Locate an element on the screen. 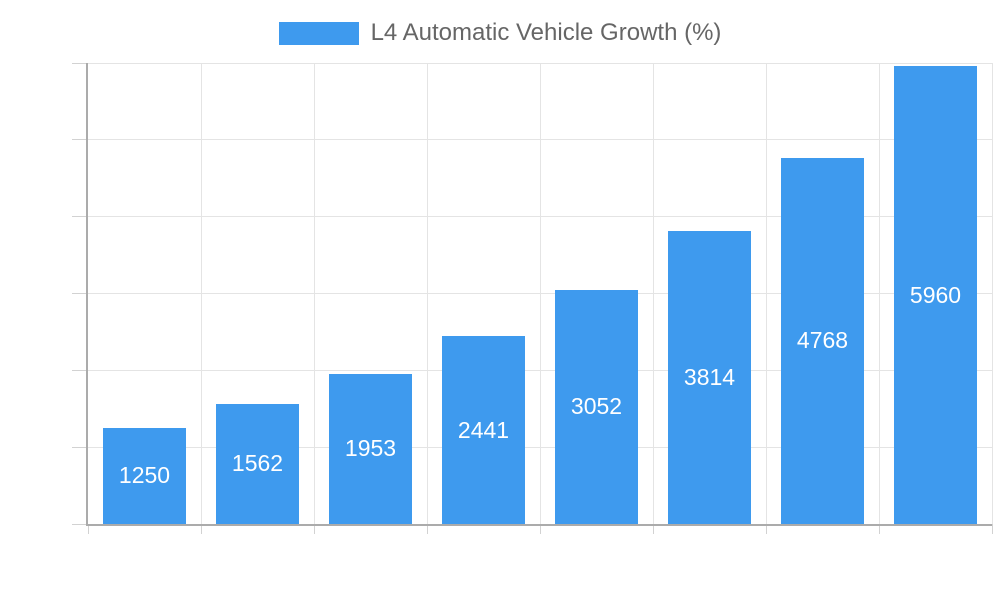 The width and height of the screenshot is (1000, 600). bar: 3814 is located at coordinates (709, 377).